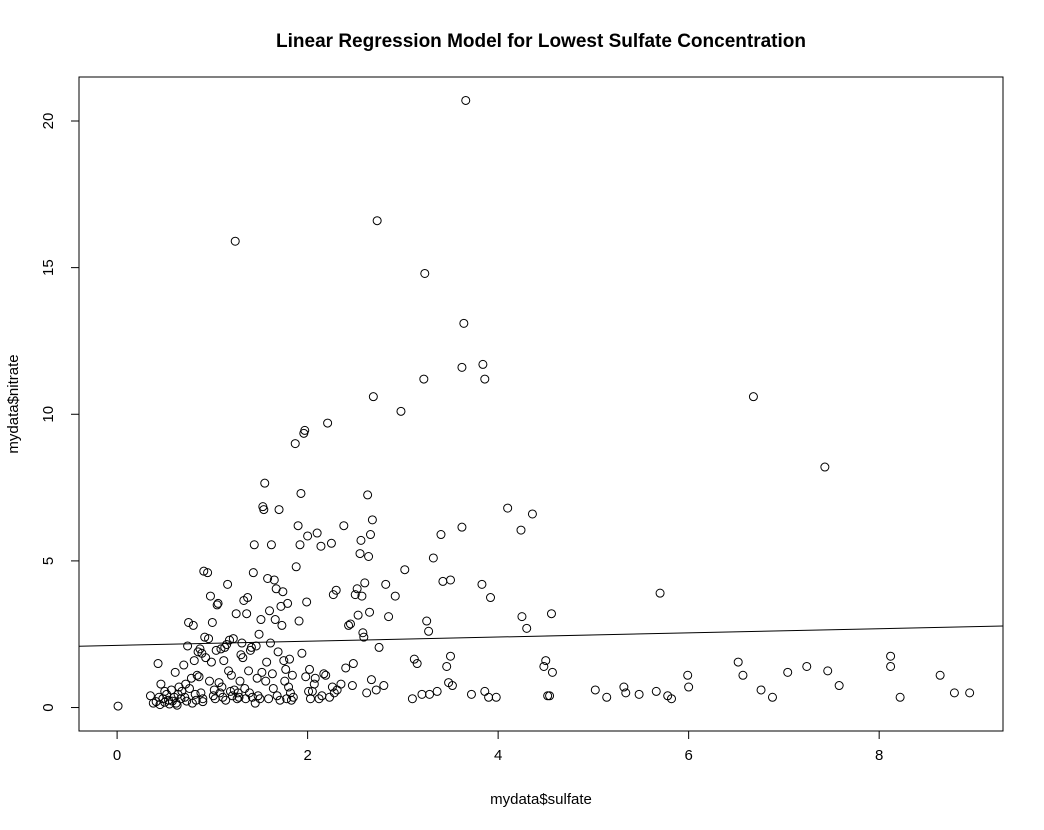  Describe the element at coordinates (13, 403) in the screenshot. I see `y-axis-label: mydata$nitrate` at that location.